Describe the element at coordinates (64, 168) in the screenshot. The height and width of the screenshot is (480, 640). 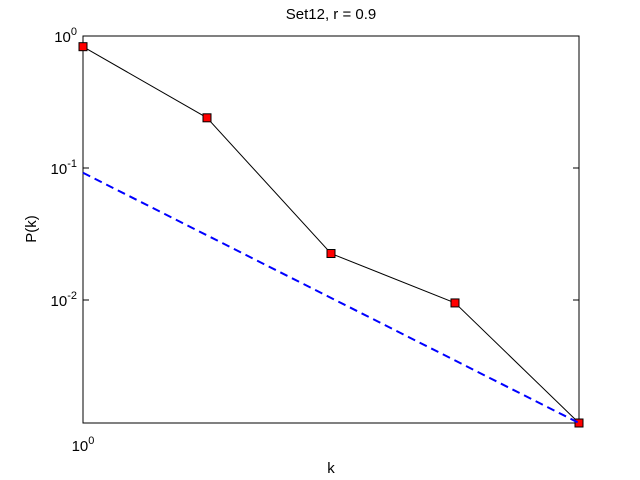
I see `tick-label: 10⁻¹` at that location.